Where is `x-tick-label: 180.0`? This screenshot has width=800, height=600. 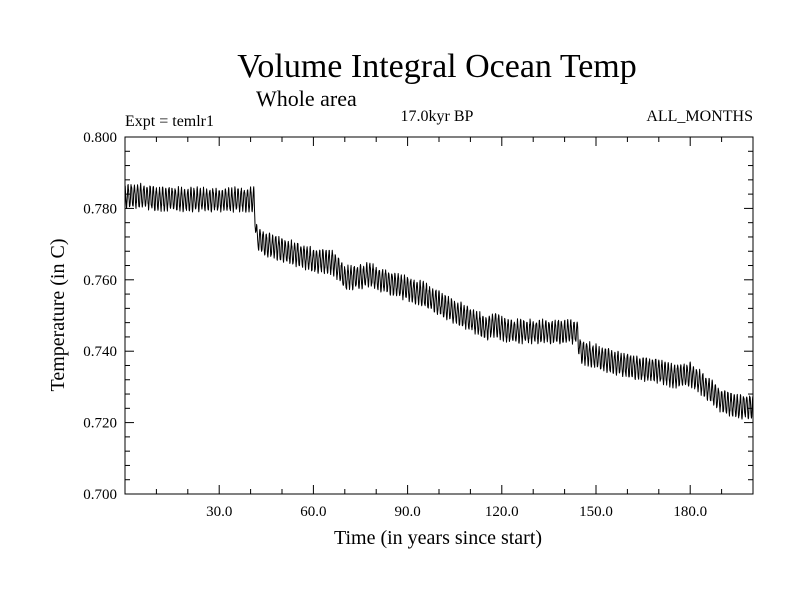
x-tick-label: 180.0 is located at coordinates (690, 512).